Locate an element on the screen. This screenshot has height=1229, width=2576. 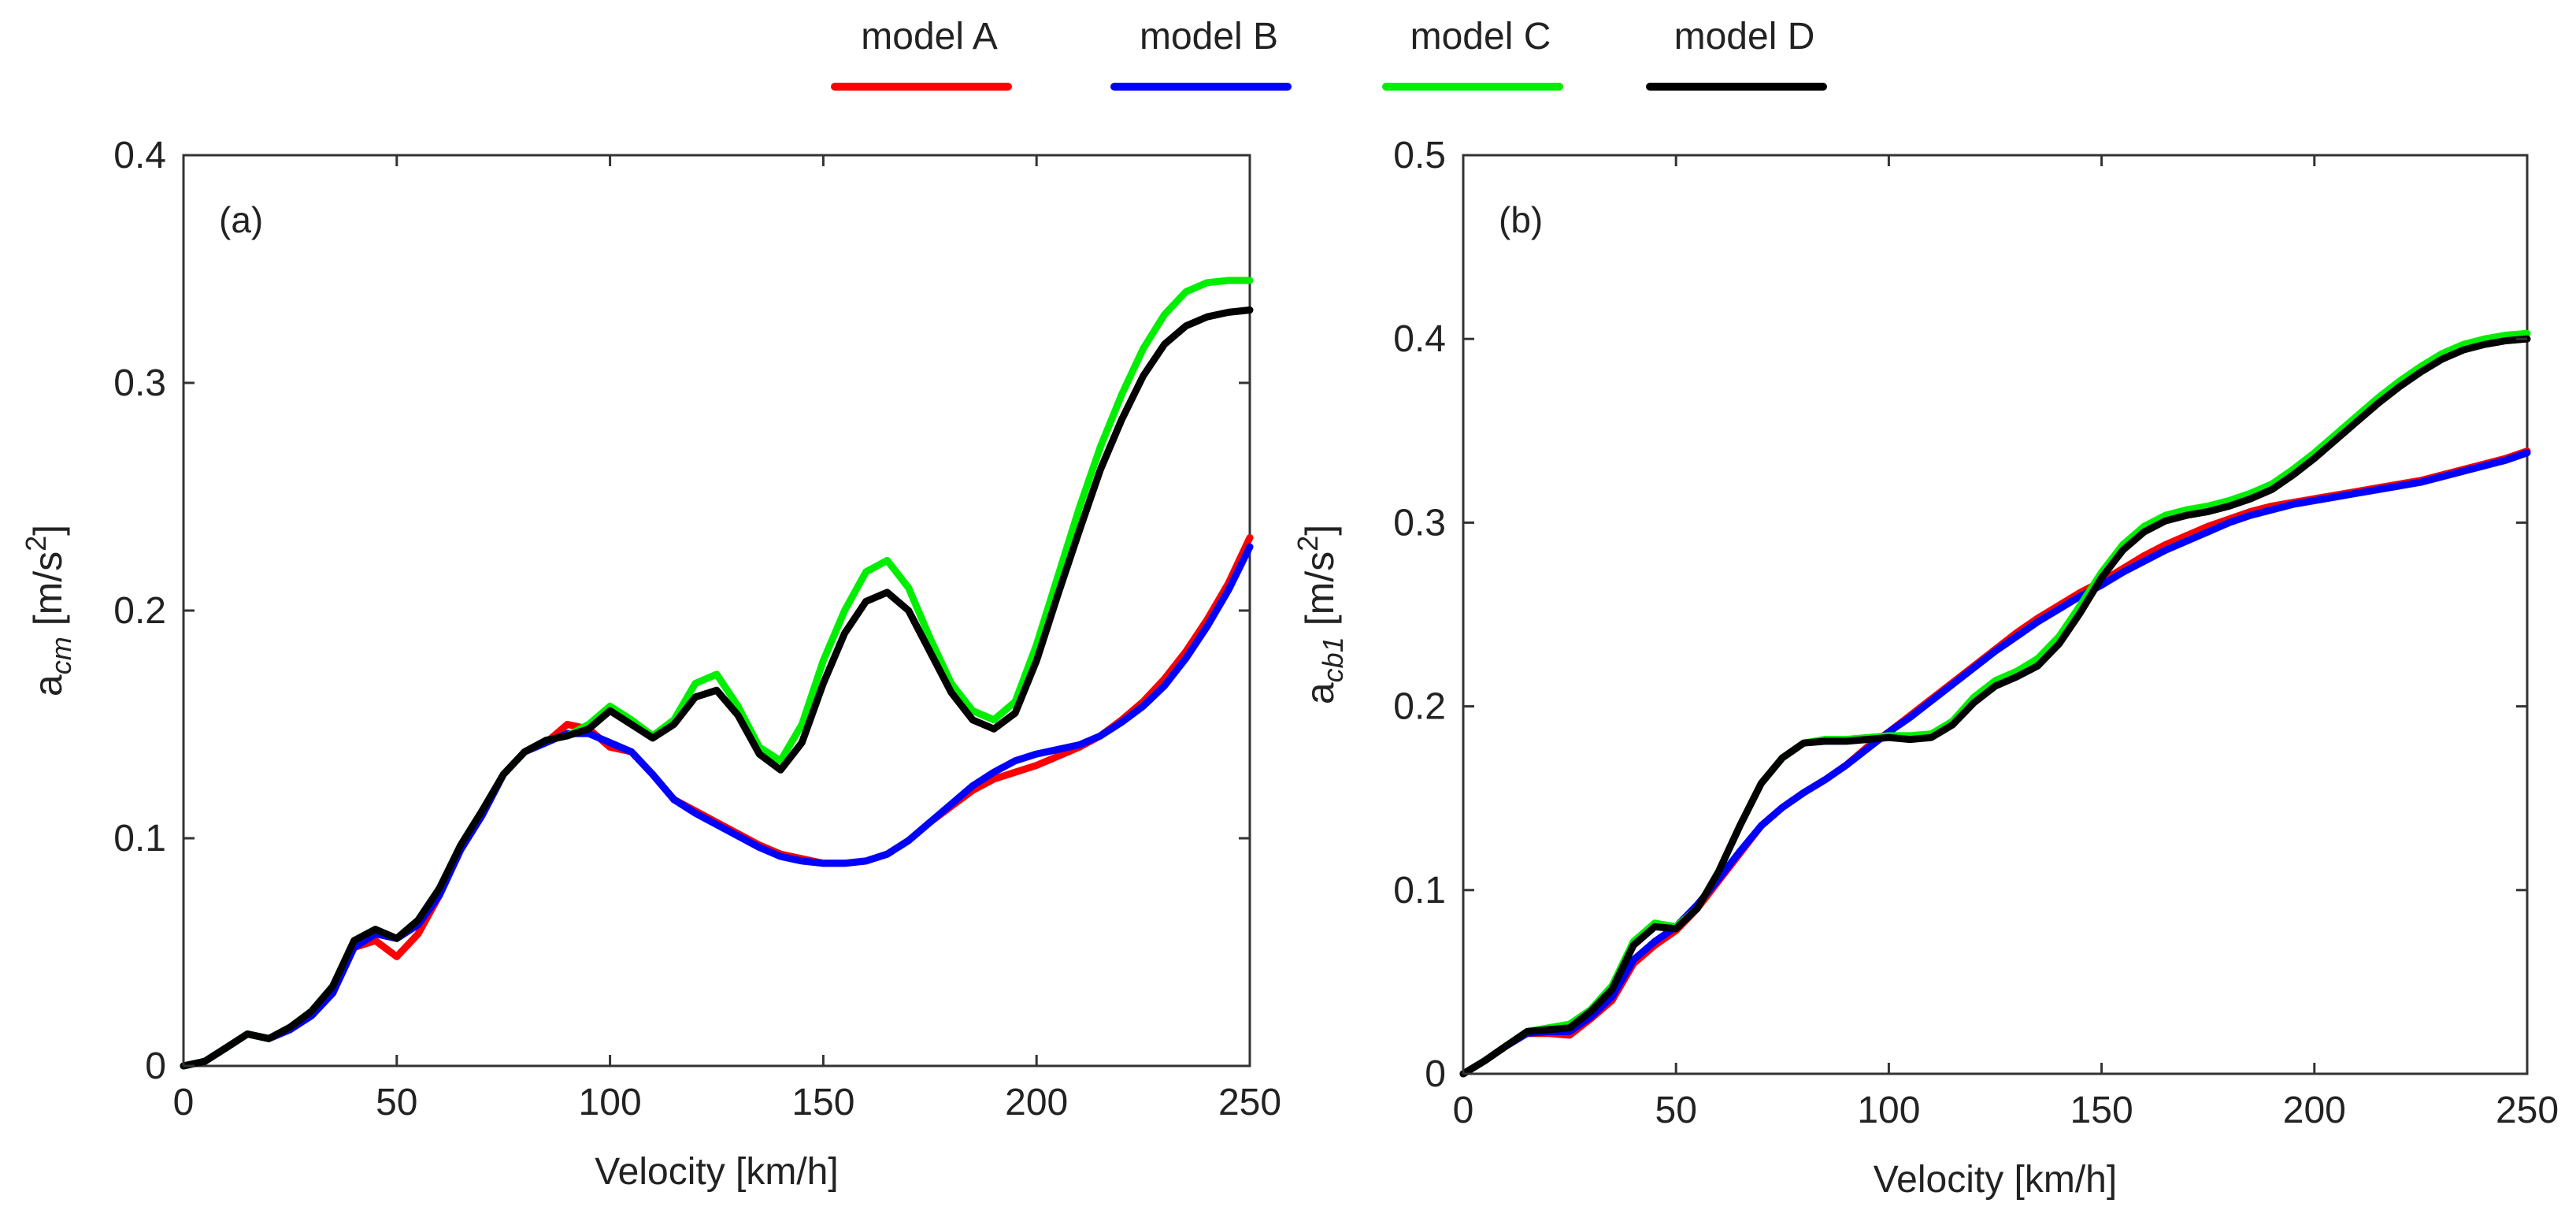
y-axis-label-a-sup: 2 is located at coordinates (36, 543).